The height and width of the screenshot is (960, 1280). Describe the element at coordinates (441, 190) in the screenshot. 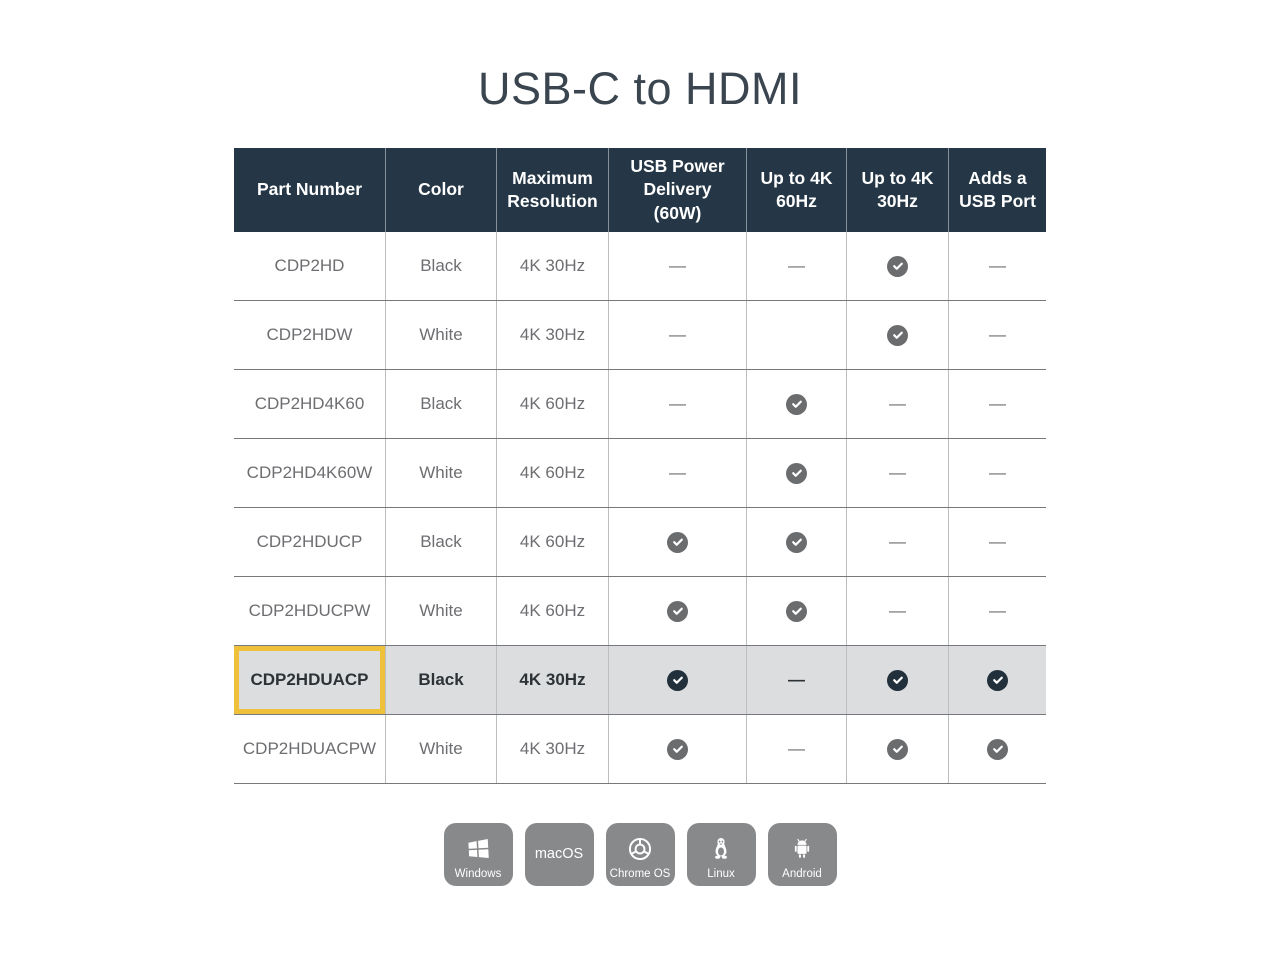

I see `column-header-color: Color` at that location.